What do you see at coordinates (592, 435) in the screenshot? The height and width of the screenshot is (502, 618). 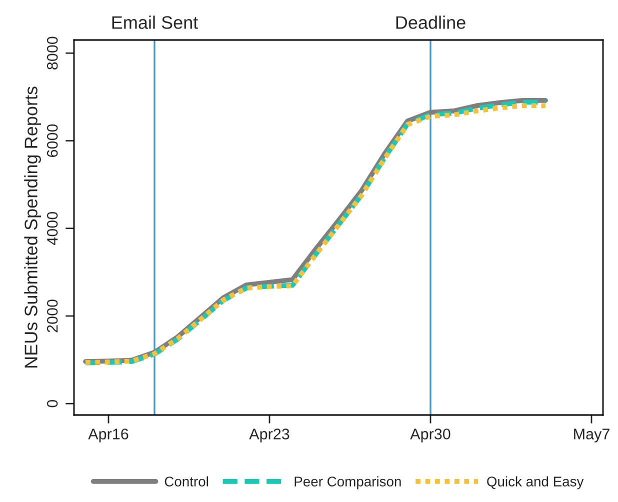 I see `x-tick-label: May7` at bounding box center [592, 435].